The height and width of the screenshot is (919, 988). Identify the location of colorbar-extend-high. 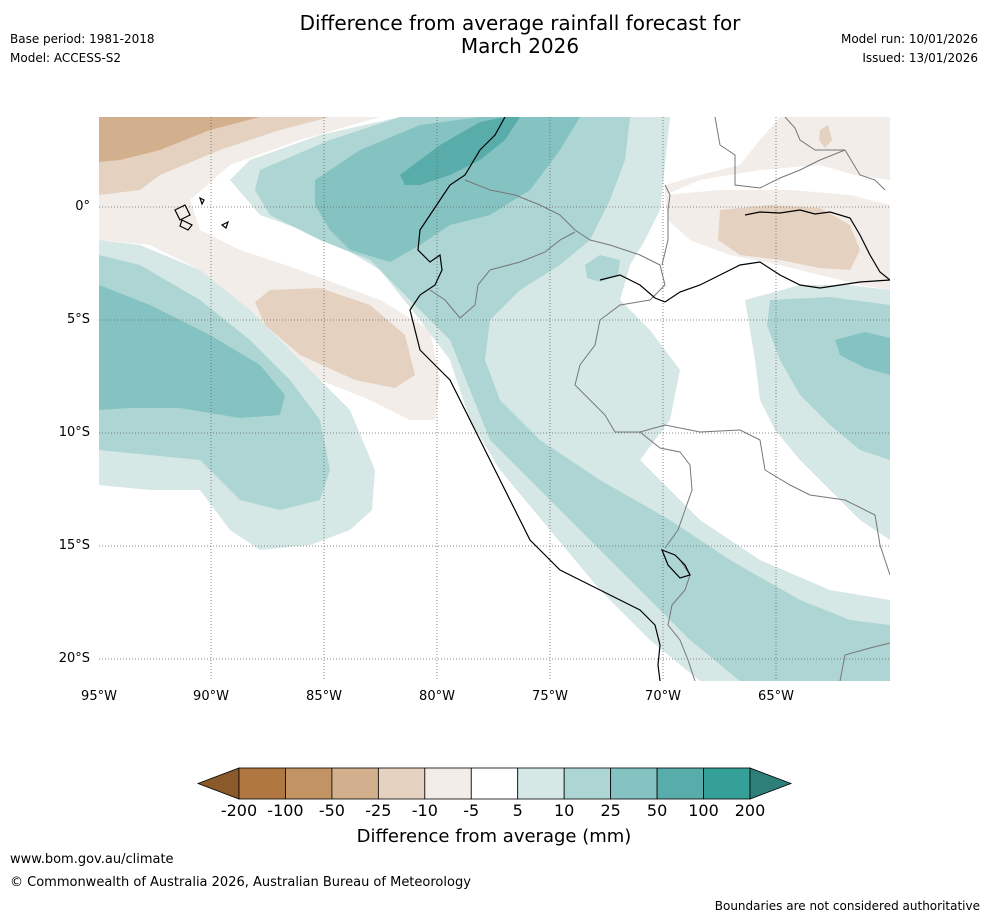
(771, 783).